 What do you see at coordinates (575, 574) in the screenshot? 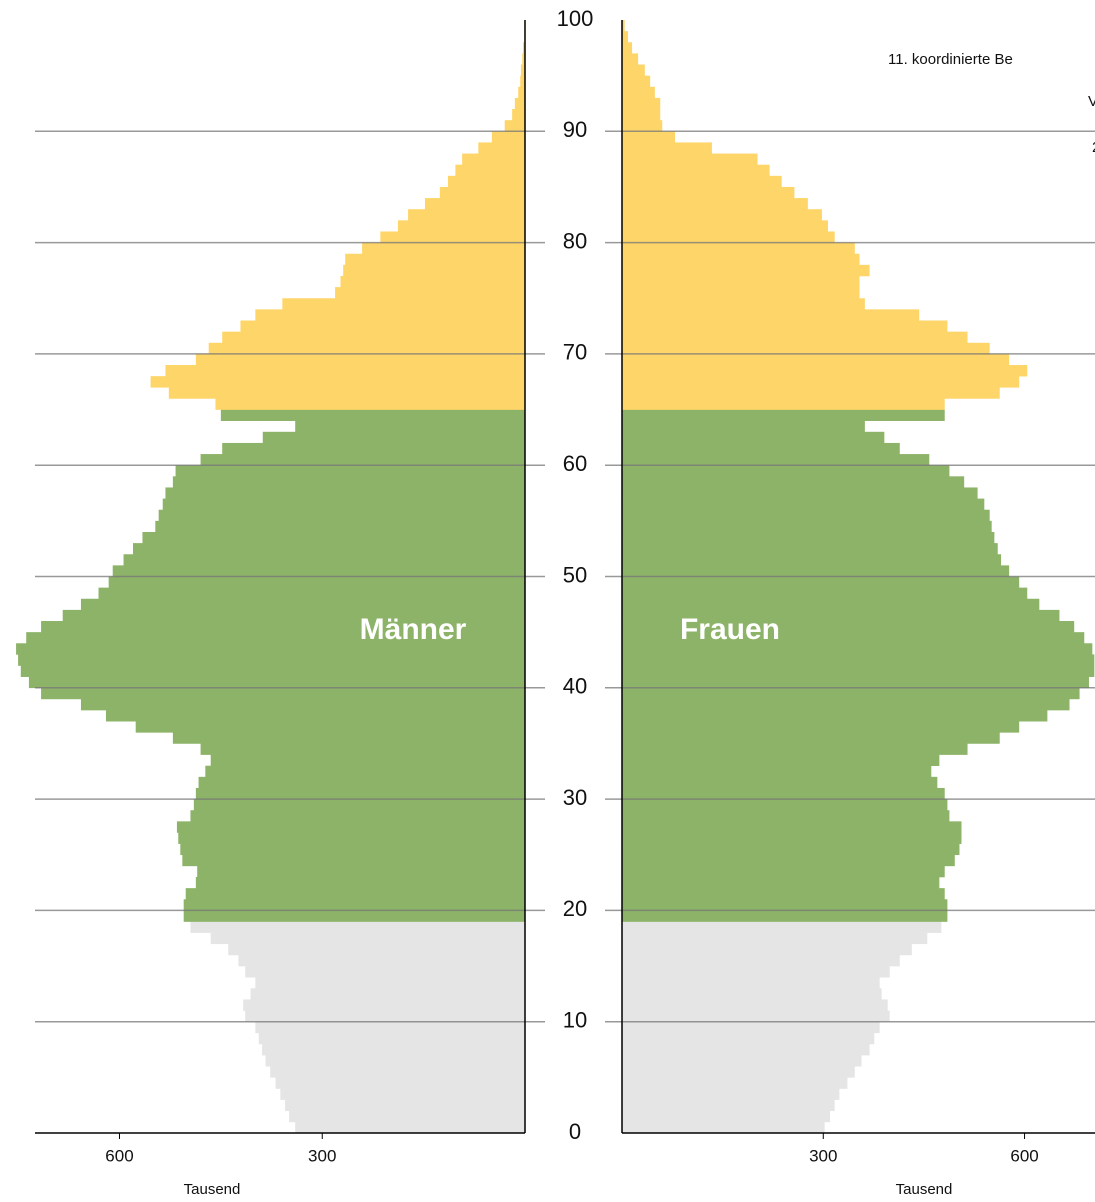
I see `y-tick-label: 50` at bounding box center [575, 574].